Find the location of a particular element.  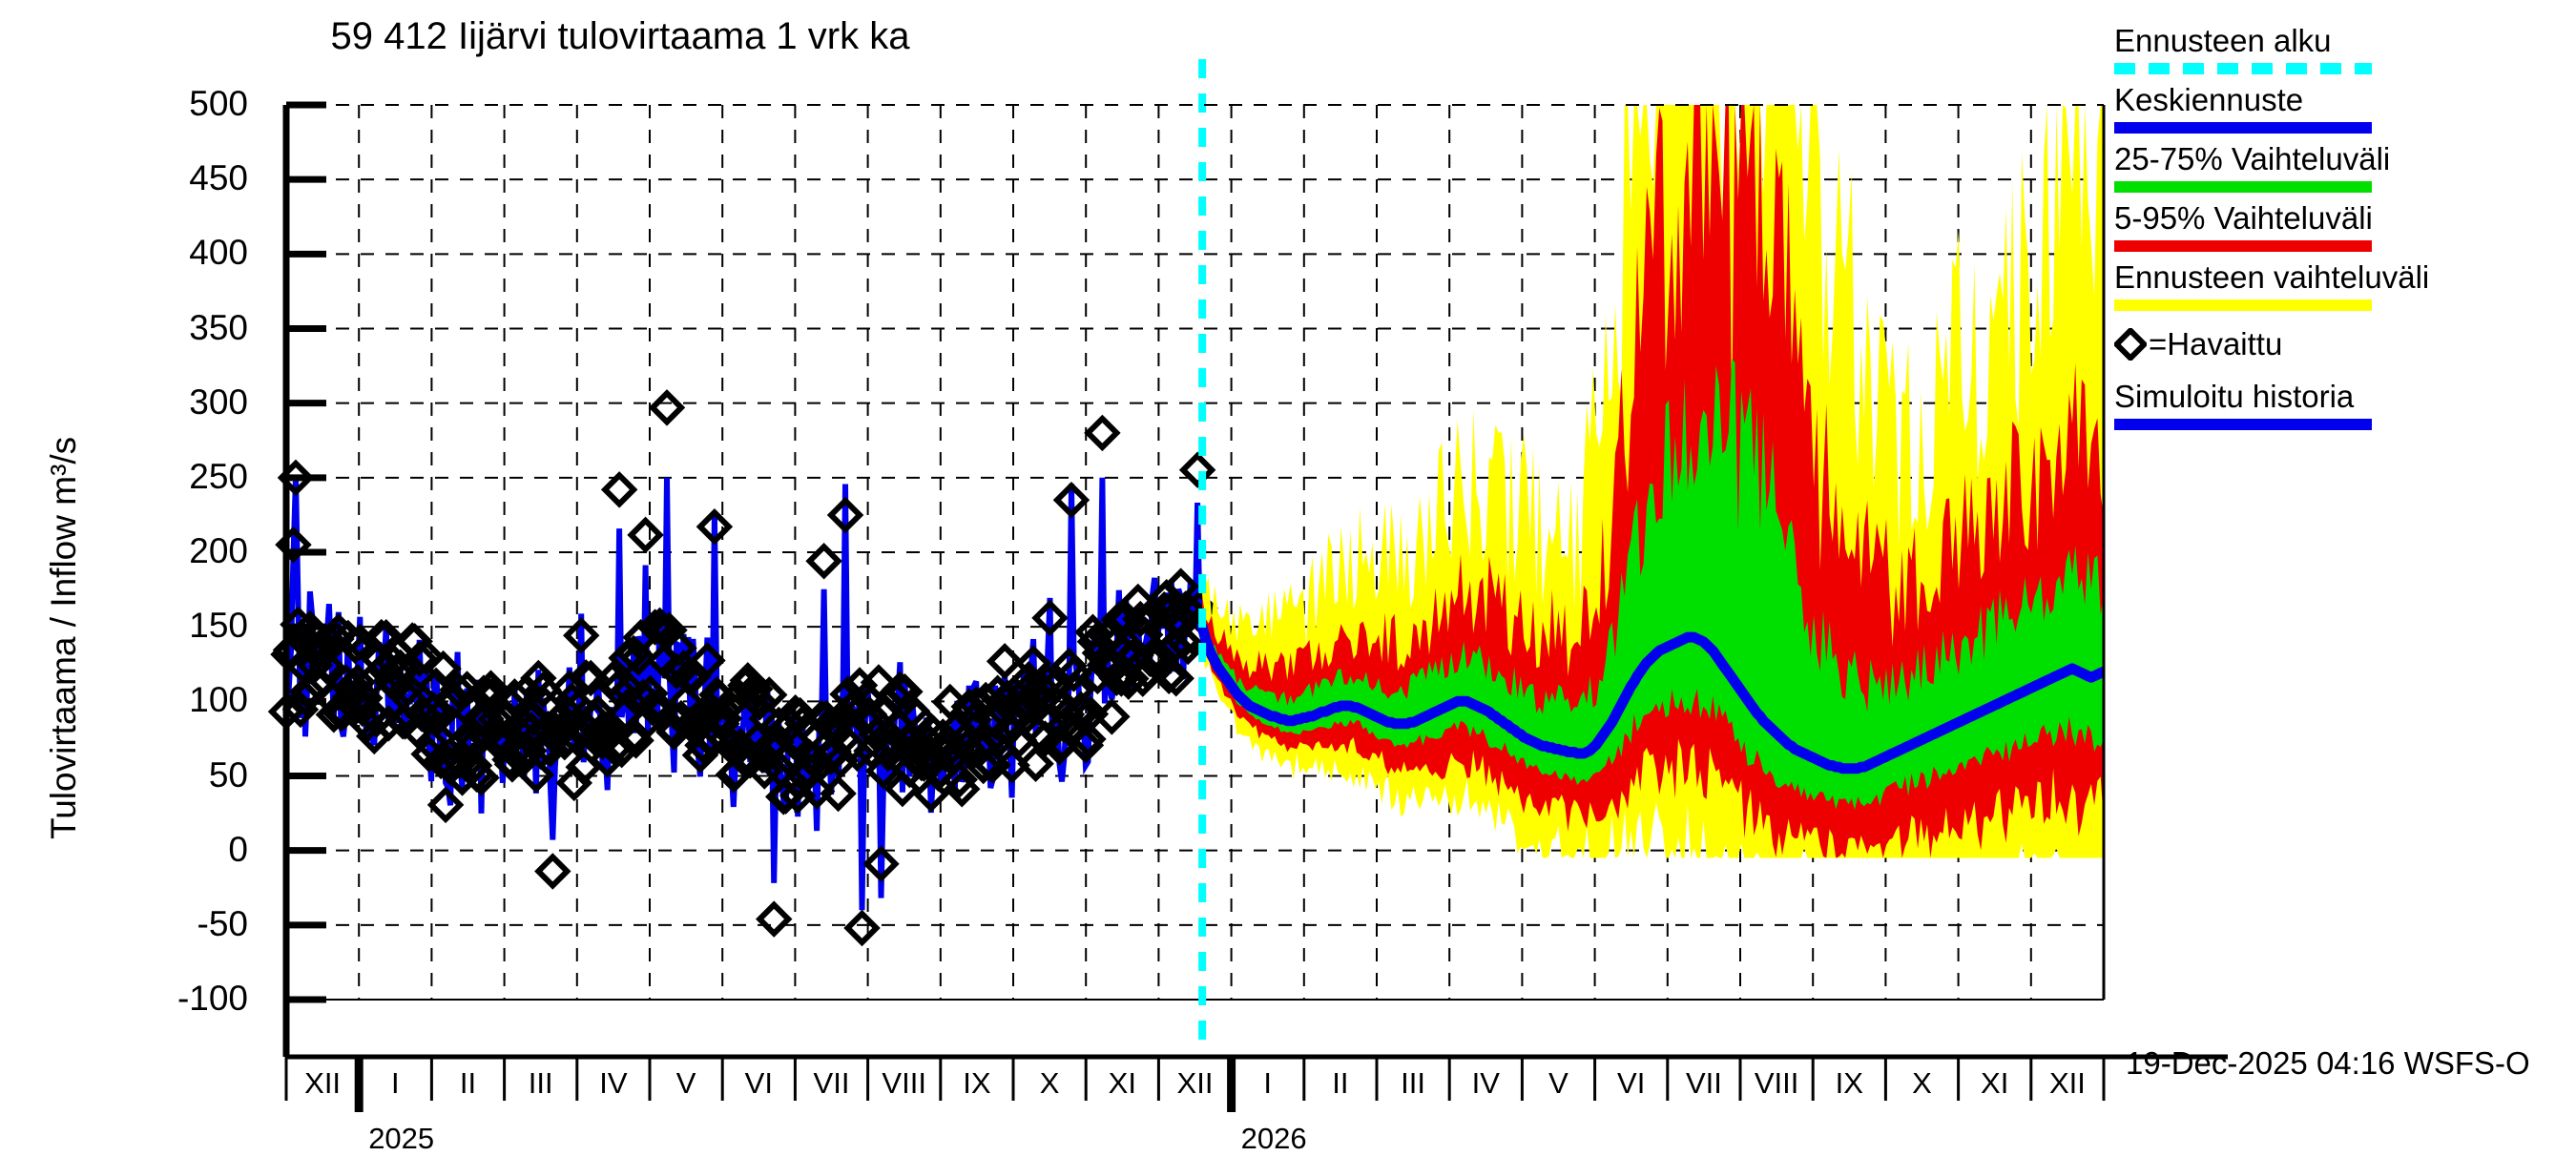

legend-label-forecast-start: Ennusteen alku is located at coordinates (2223, 41).